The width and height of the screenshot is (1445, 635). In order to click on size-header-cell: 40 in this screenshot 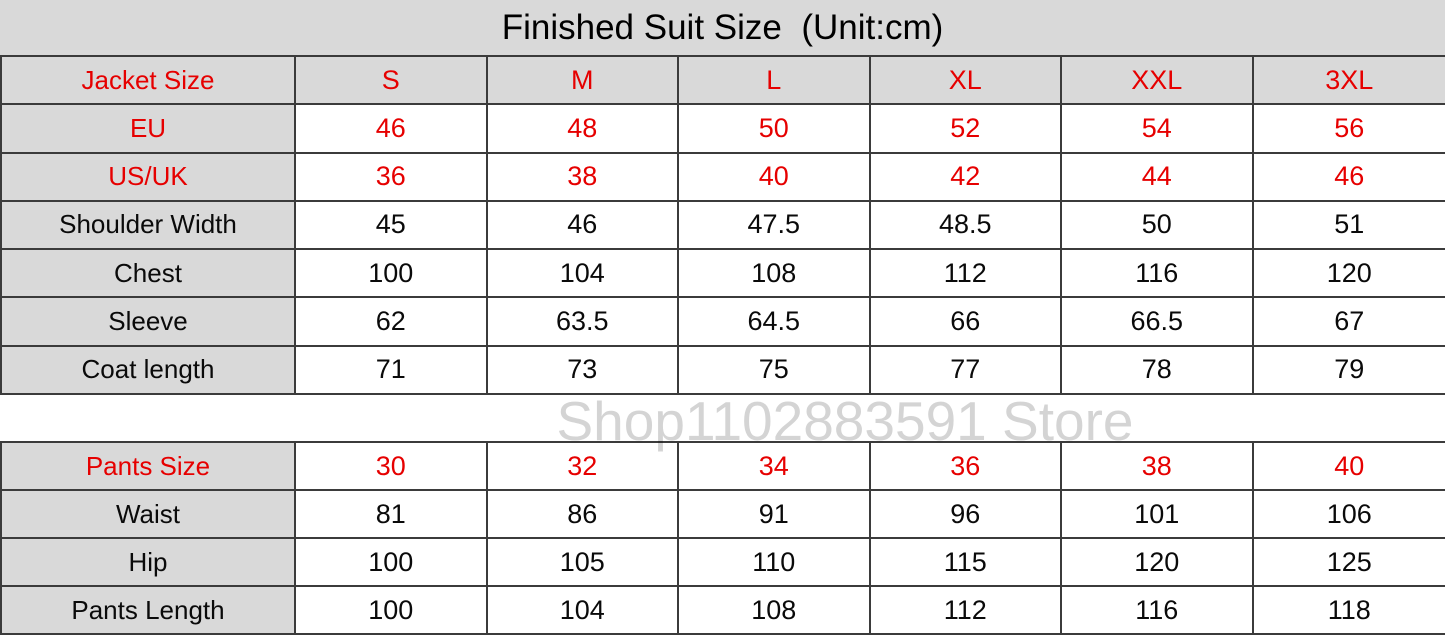, I will do `click(1349, 467)`.